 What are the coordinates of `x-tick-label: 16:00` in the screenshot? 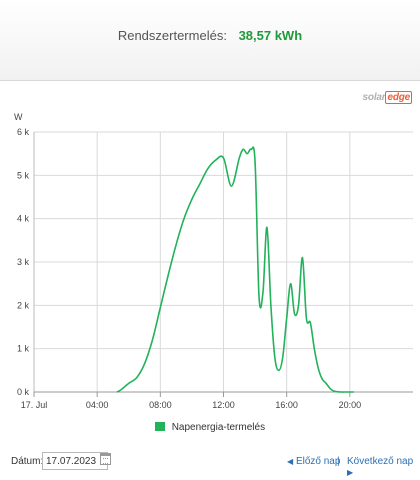 It's located at (286, 405).